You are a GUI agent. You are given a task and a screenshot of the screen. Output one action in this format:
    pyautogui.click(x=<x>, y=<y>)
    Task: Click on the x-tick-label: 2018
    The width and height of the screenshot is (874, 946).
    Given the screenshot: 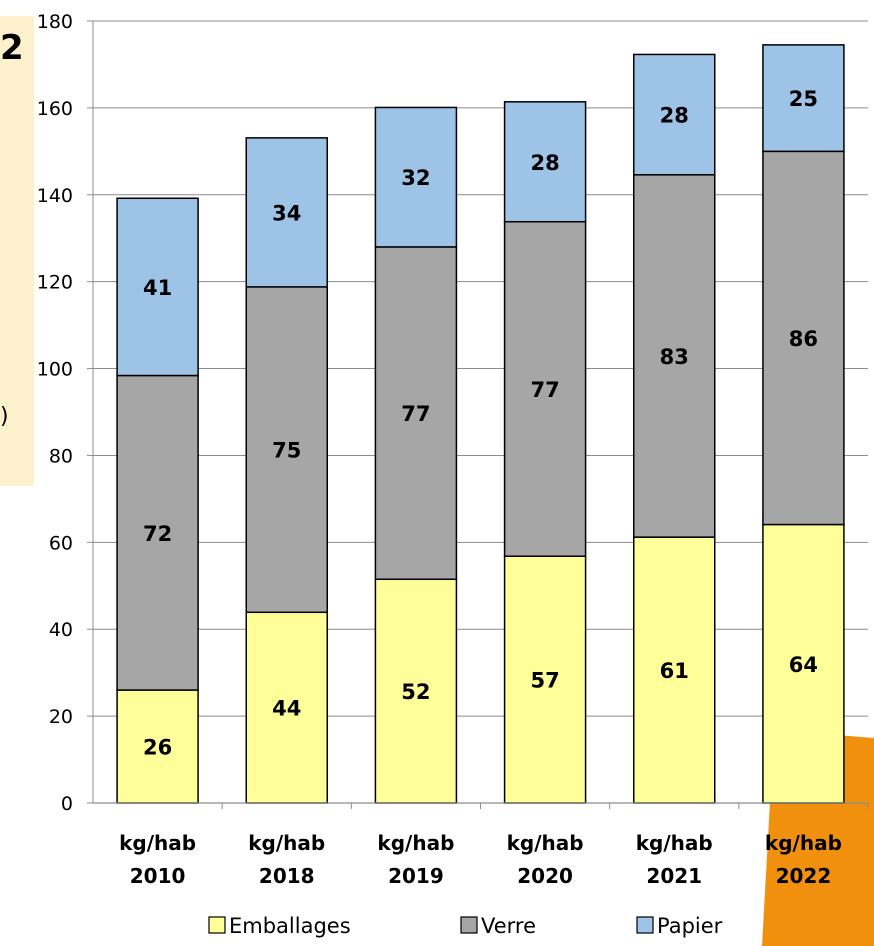 What is the action you would take?
    pyautogui.click(x=287, y=876)
    